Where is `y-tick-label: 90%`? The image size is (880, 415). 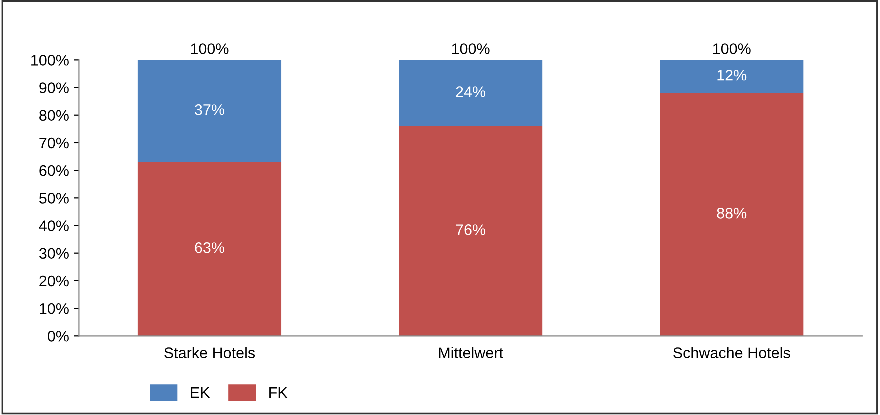
y-tick-label: 90% is located at coordinates (54, 88).